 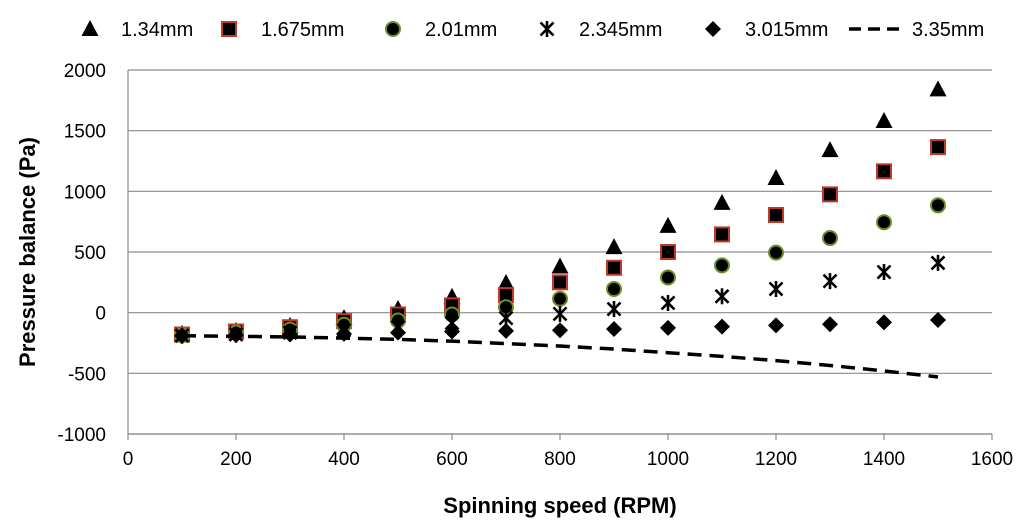 I want to click on y-tick-label: 1500, so click(x=85, y=132).